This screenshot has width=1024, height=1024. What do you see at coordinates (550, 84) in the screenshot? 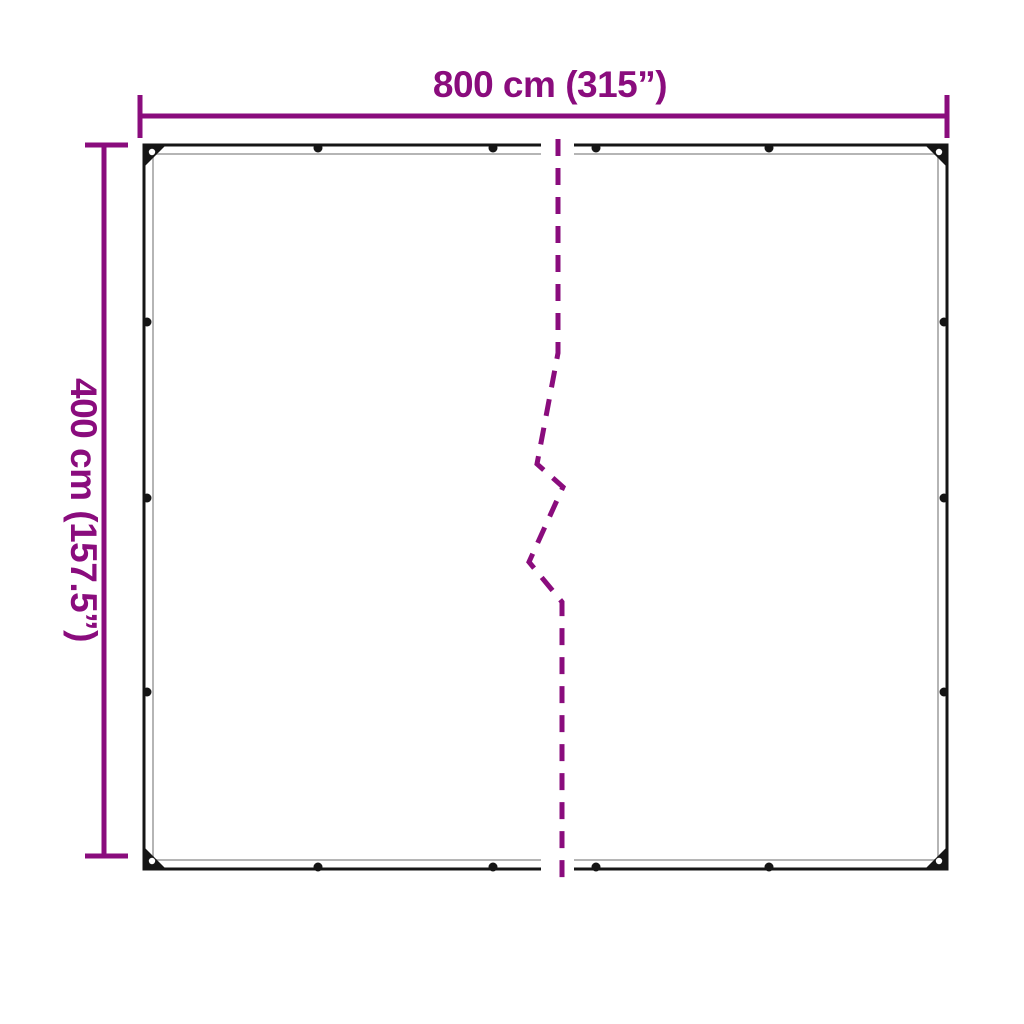
I see `width-dimension-label: 800 cm (315”)` at bounding box center [550, 84].